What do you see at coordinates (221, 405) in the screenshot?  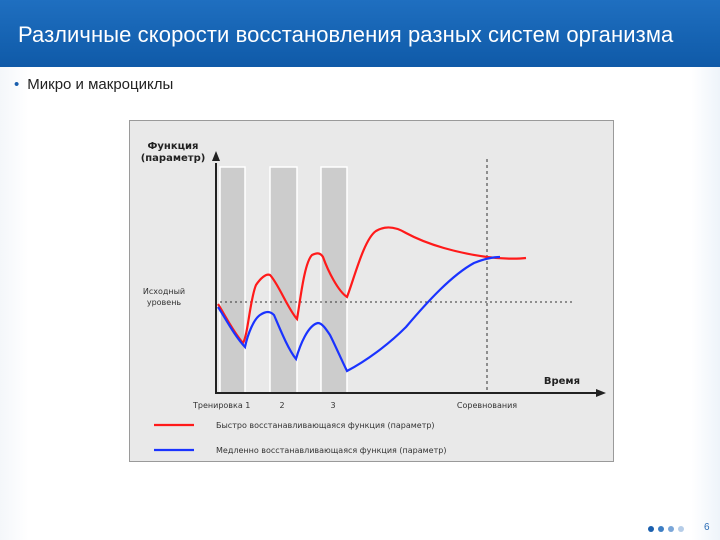 I see `phase-label-training-1: Тренировка 1` at bounding box center [221, 405].